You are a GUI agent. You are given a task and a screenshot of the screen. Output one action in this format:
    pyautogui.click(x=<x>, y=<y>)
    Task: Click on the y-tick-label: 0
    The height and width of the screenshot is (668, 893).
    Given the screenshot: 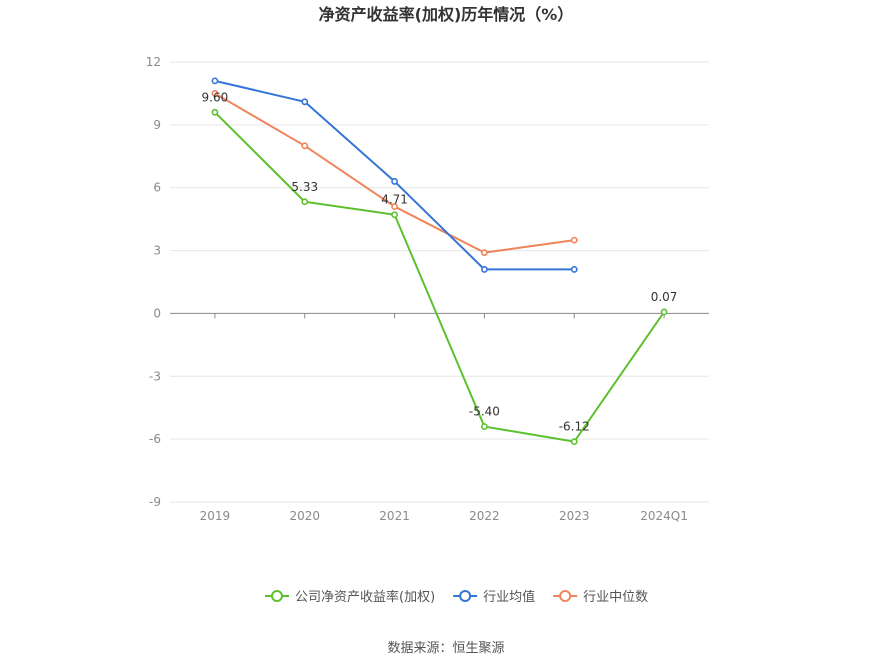 What is the action you would take?
    pyautogui.click(x=157, y=313)
    